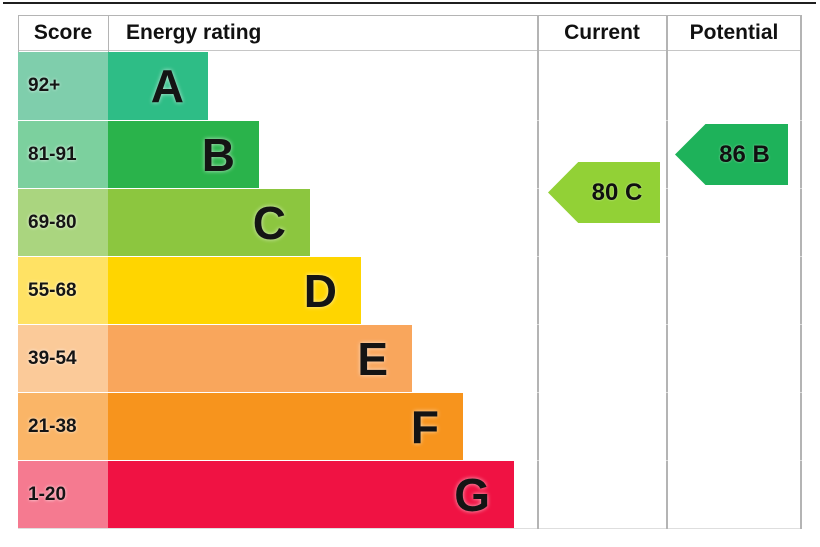  I want to click on score-range-label-b: 81-91, so click(52, 154).